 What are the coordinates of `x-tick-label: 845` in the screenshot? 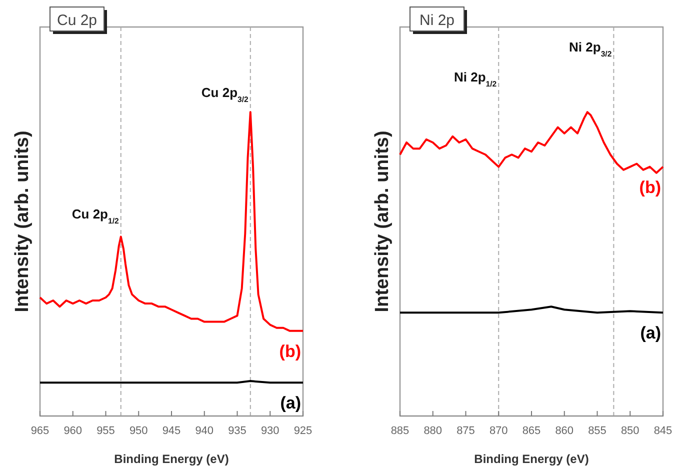 It's located at (663, 431).